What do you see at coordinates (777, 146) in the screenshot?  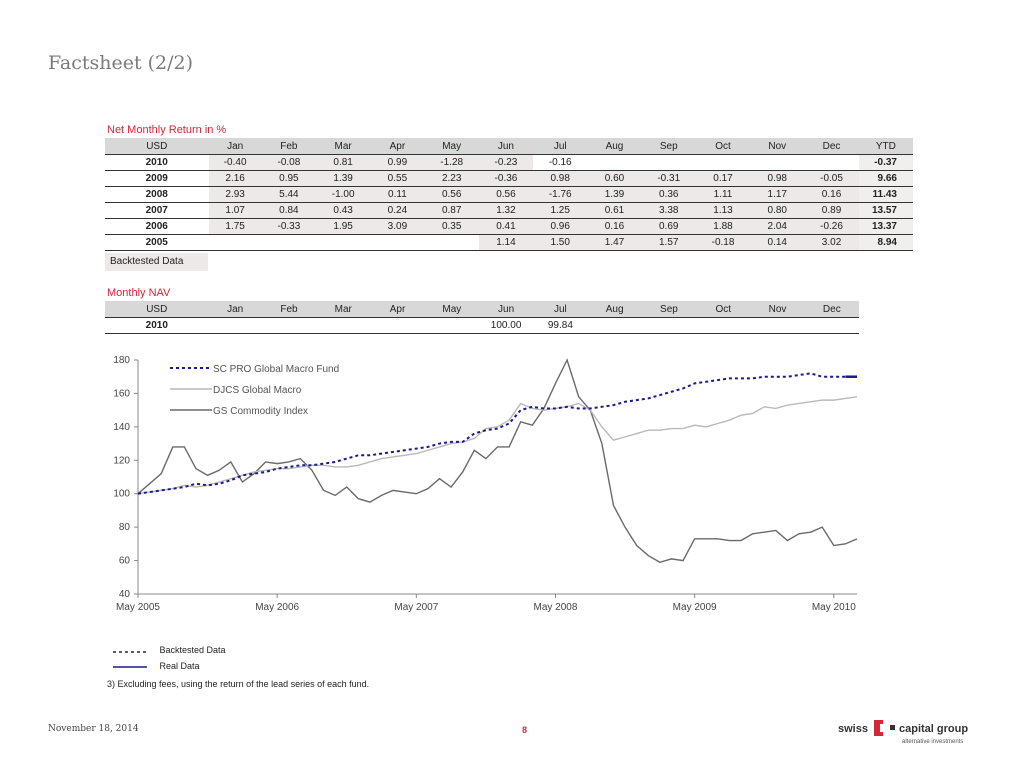 I see `returns-header-11: Nov` at bounding box center [777, 146].